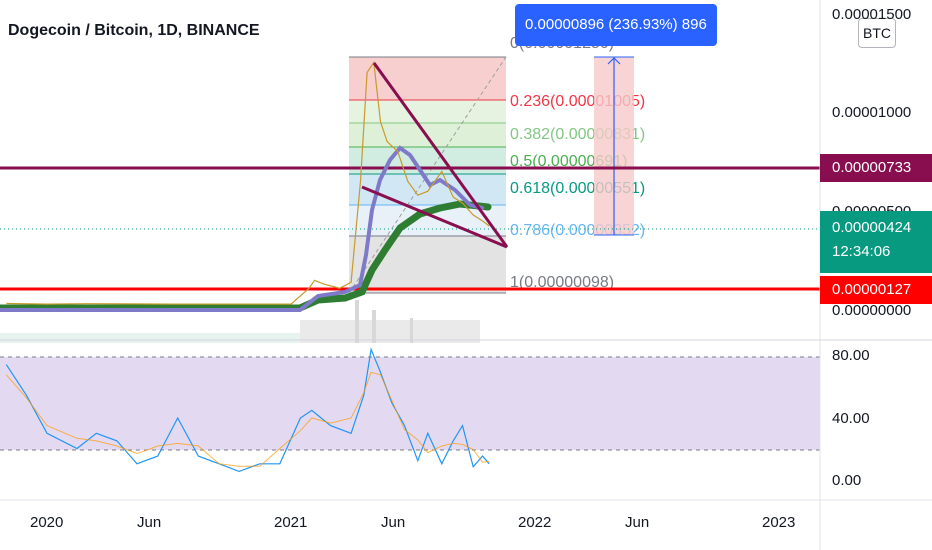  I want to click on fib-trend-line, so click(427, 175).